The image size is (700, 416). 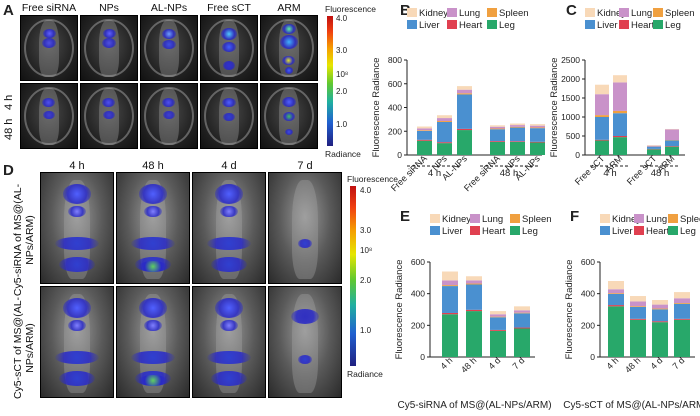 I want to click on colorbar-a-exponent: 10⁸, so click(x=342, y=74).